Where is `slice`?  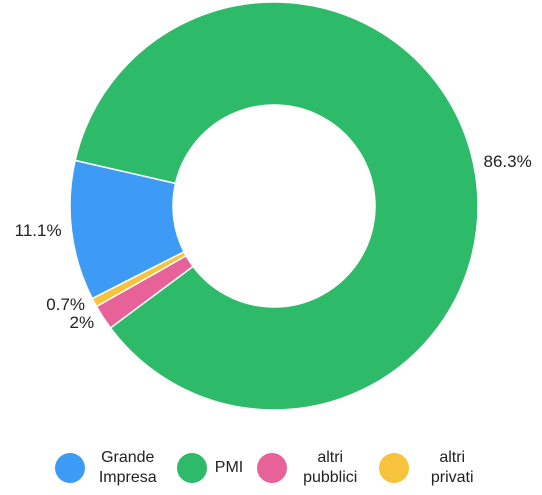
slice is located at coordinates (139, 279).